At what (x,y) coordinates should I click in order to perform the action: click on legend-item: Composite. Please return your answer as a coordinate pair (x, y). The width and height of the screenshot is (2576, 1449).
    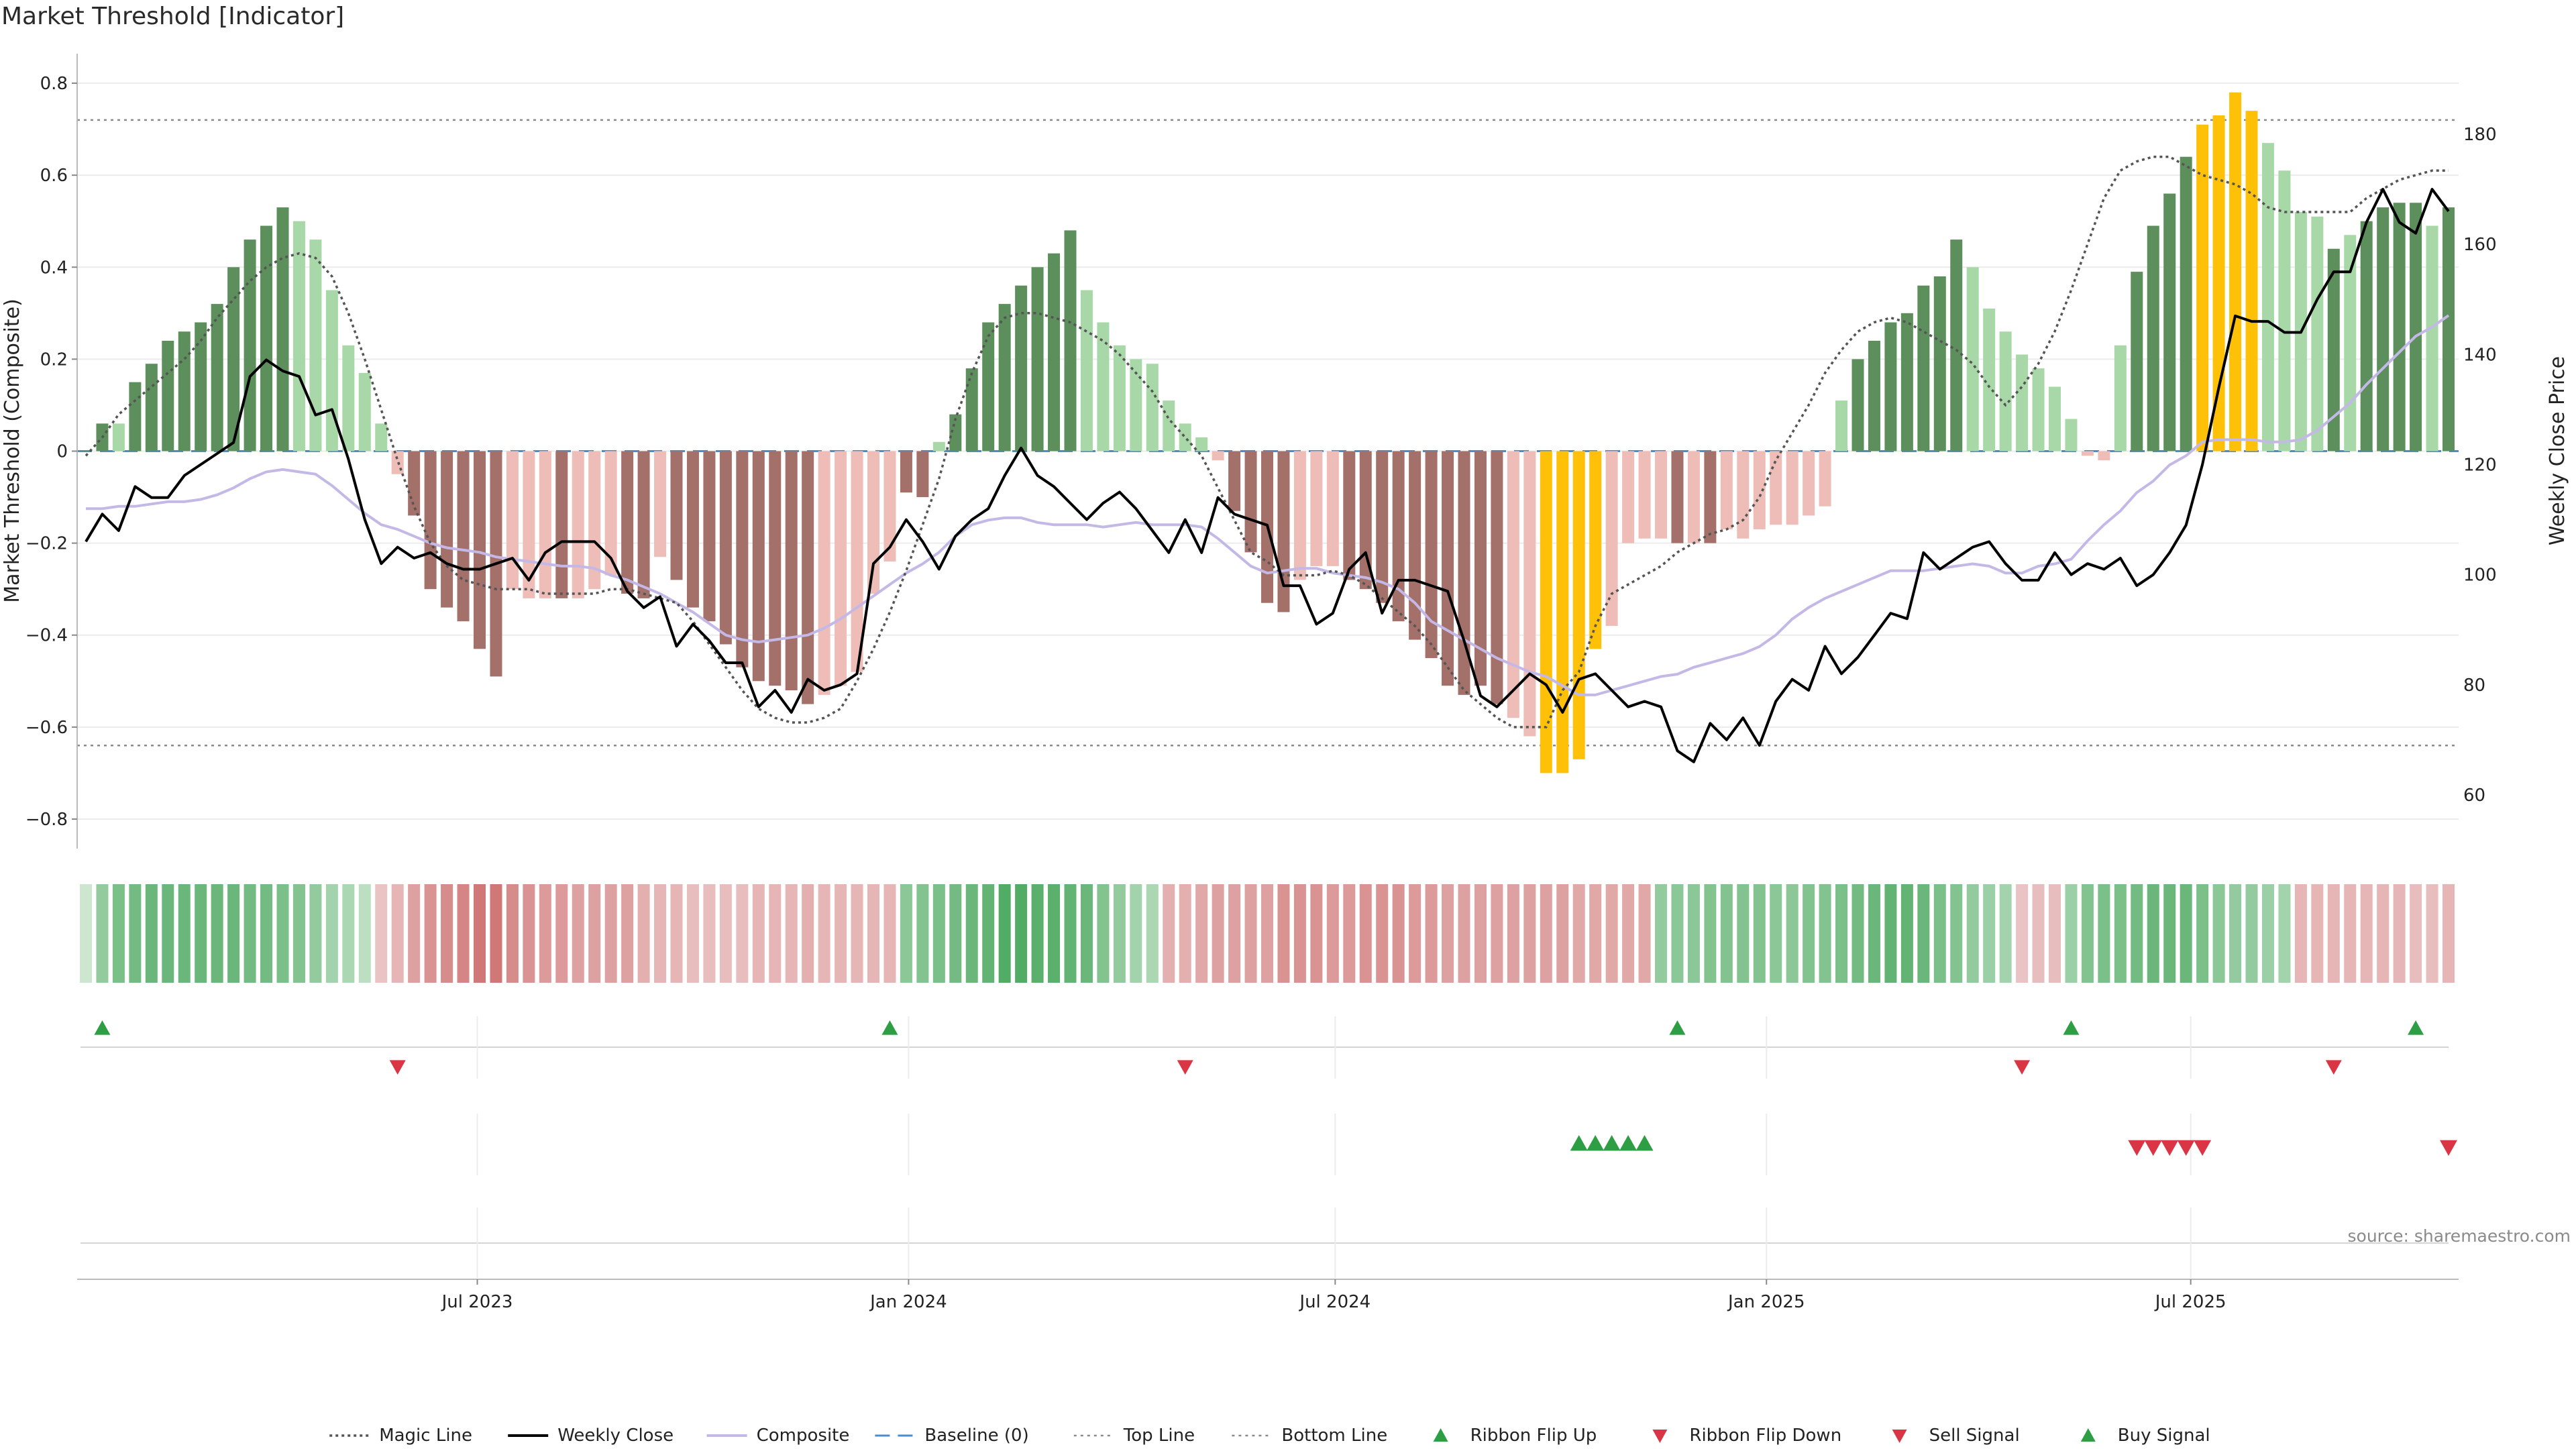
    Looking at the image, I should click on (778, 1436).